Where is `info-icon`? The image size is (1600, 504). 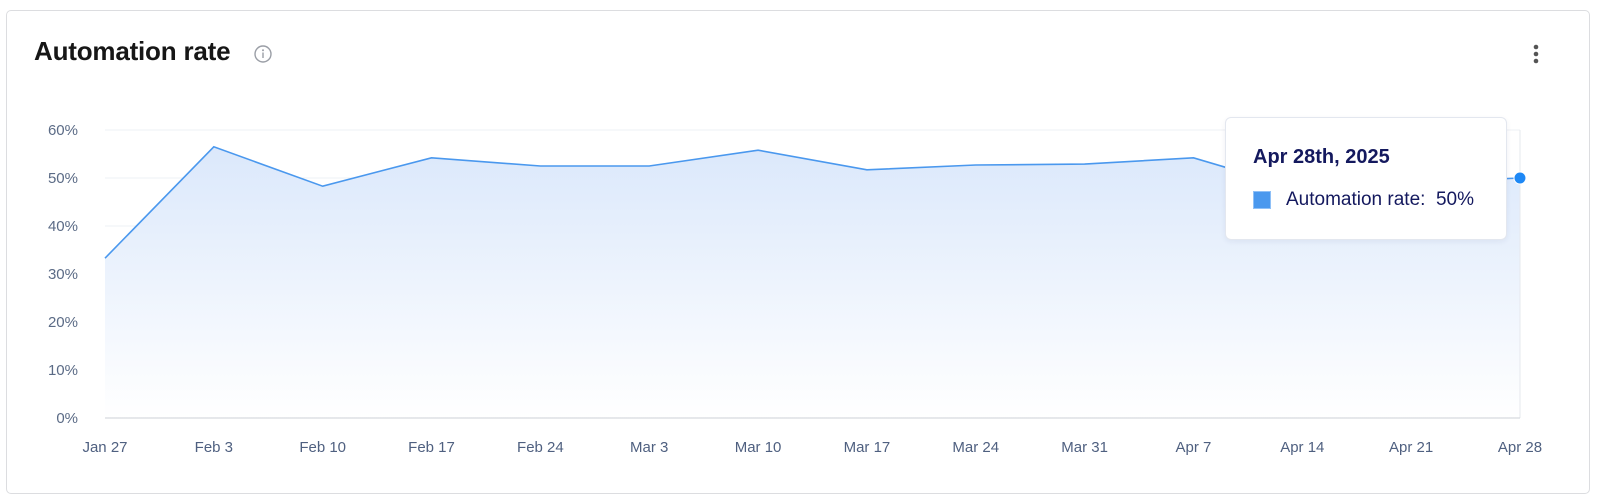
info-icon is located at coordinates (263, 54).